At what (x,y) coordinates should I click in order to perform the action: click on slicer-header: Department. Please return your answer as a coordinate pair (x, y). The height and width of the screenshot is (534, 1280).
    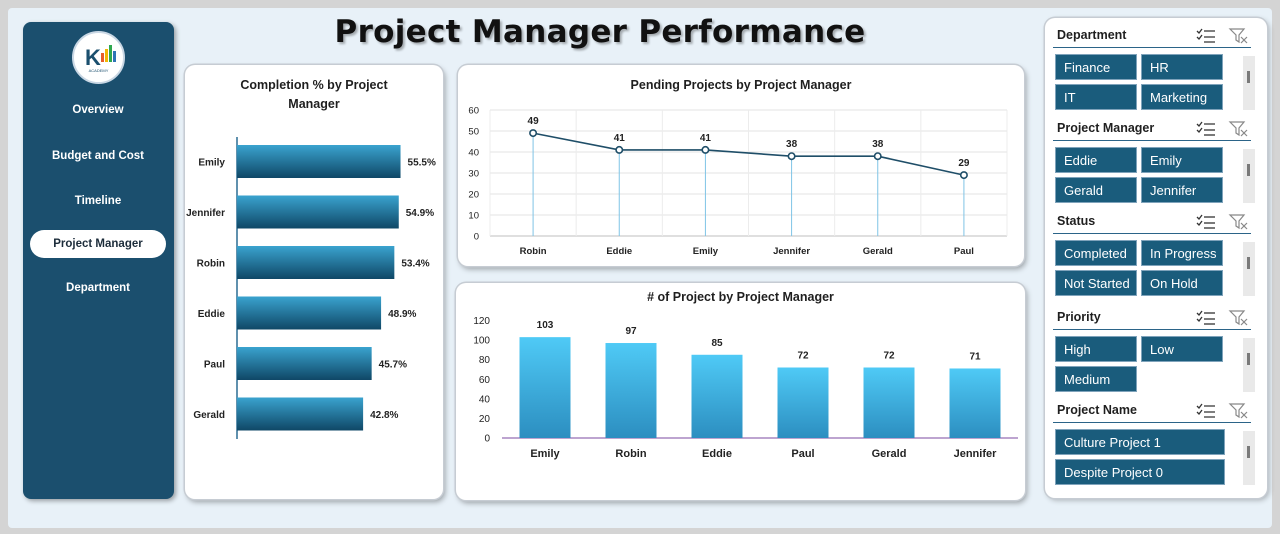
    Looking at the image, I should click on (1152, 36).